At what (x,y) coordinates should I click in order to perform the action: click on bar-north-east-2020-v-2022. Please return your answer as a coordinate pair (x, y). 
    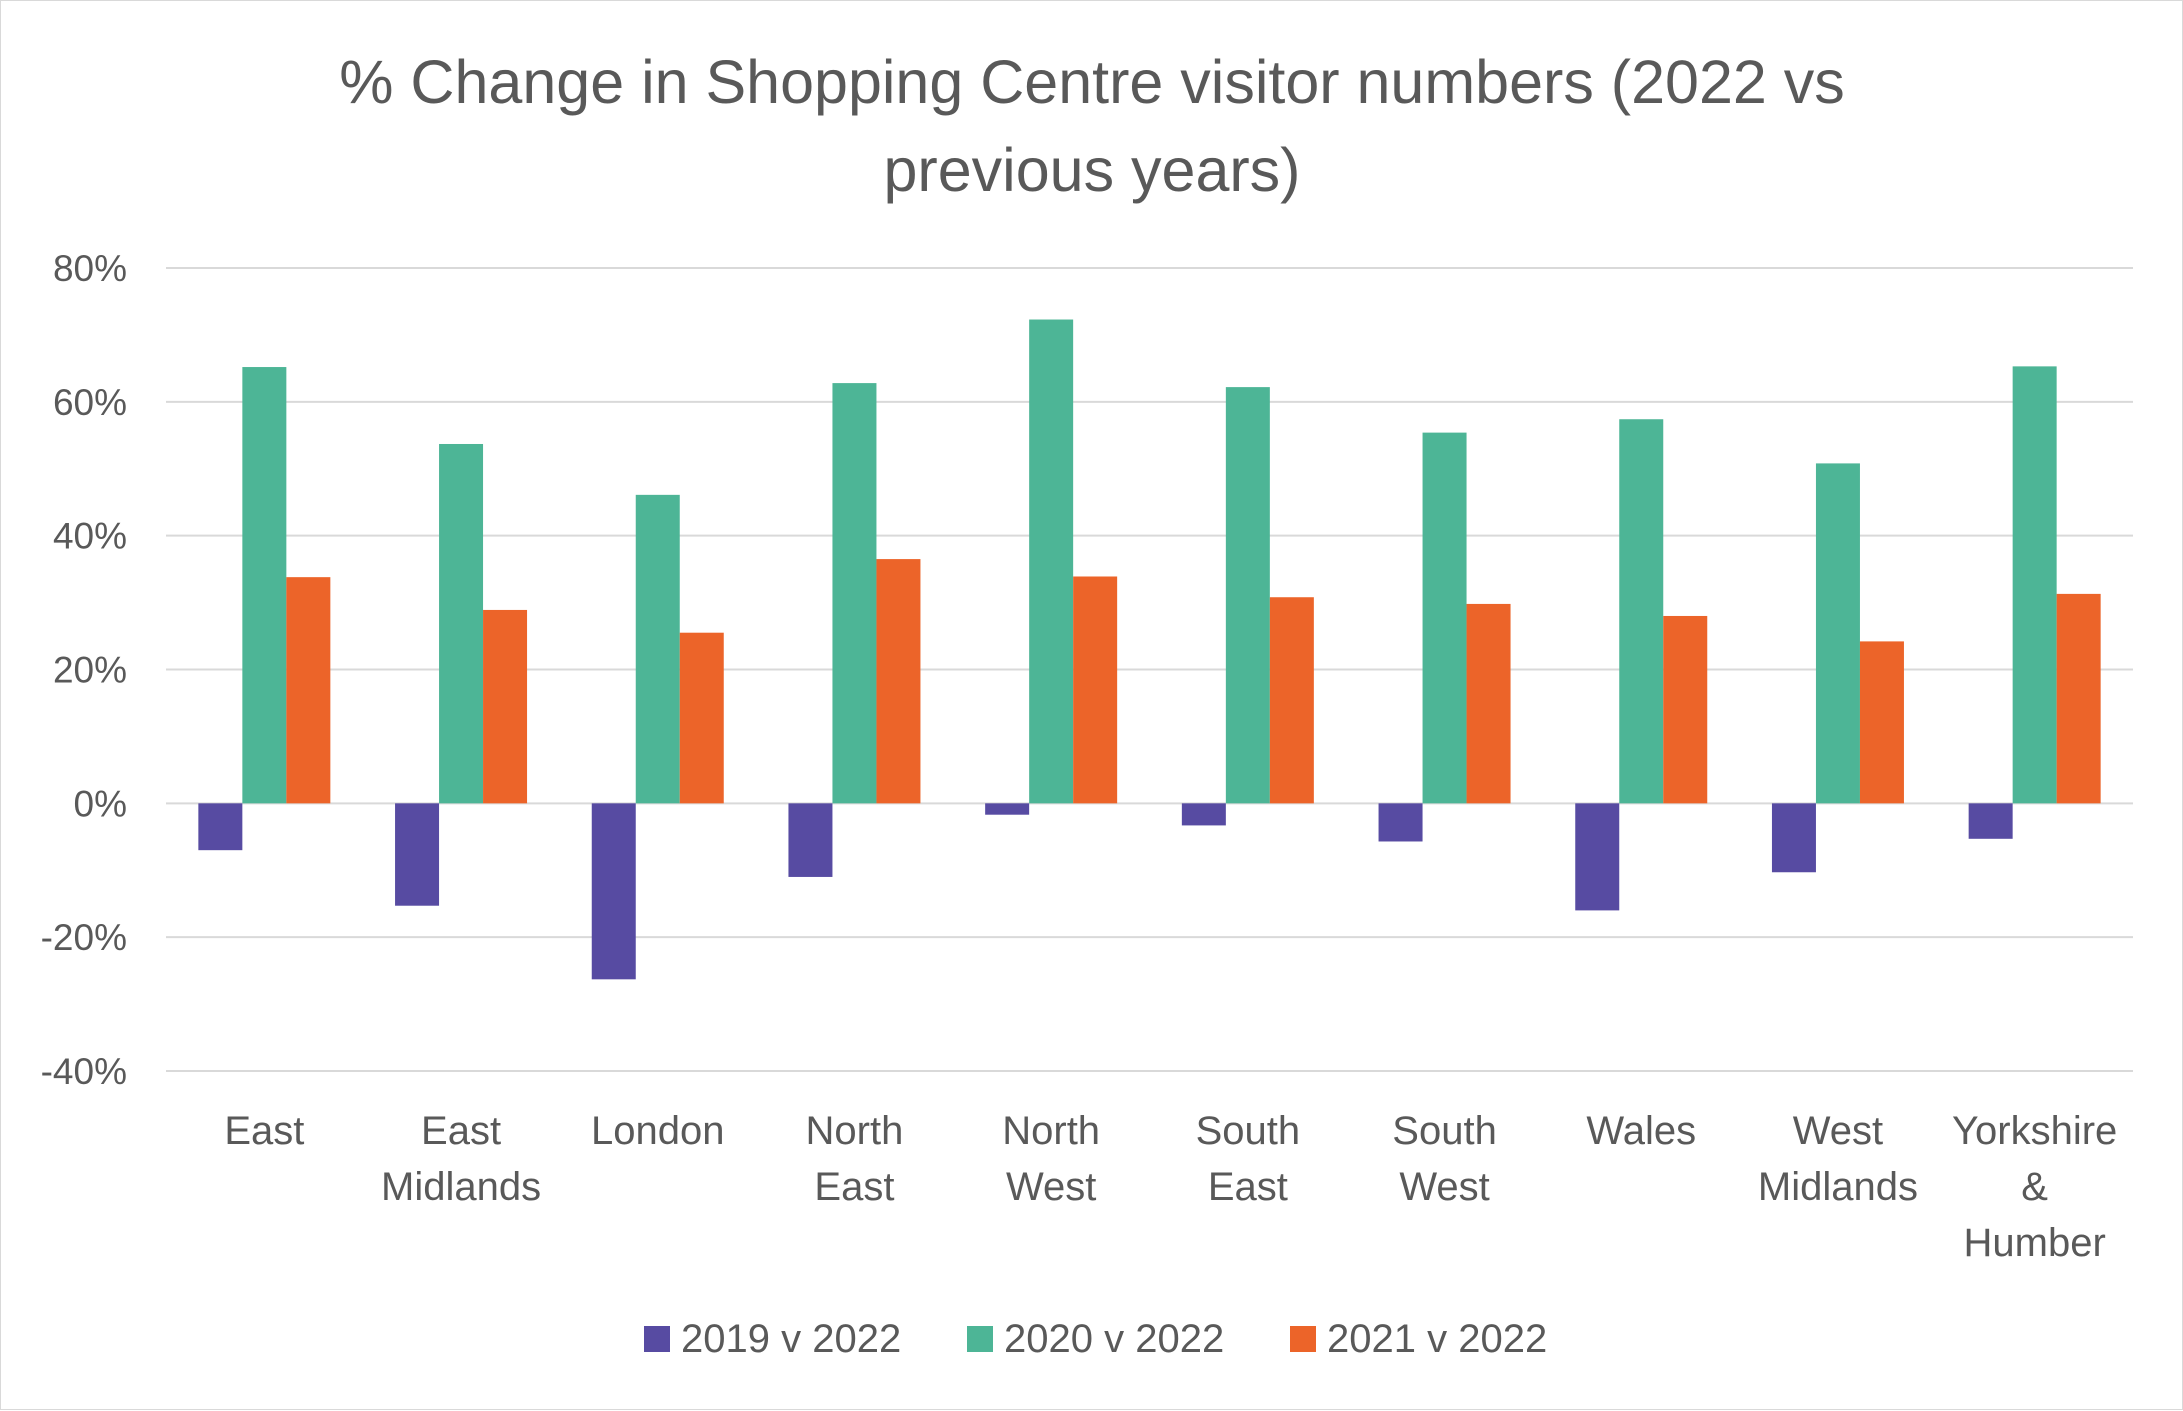
    Looking at the image, I should click on (854, 593).